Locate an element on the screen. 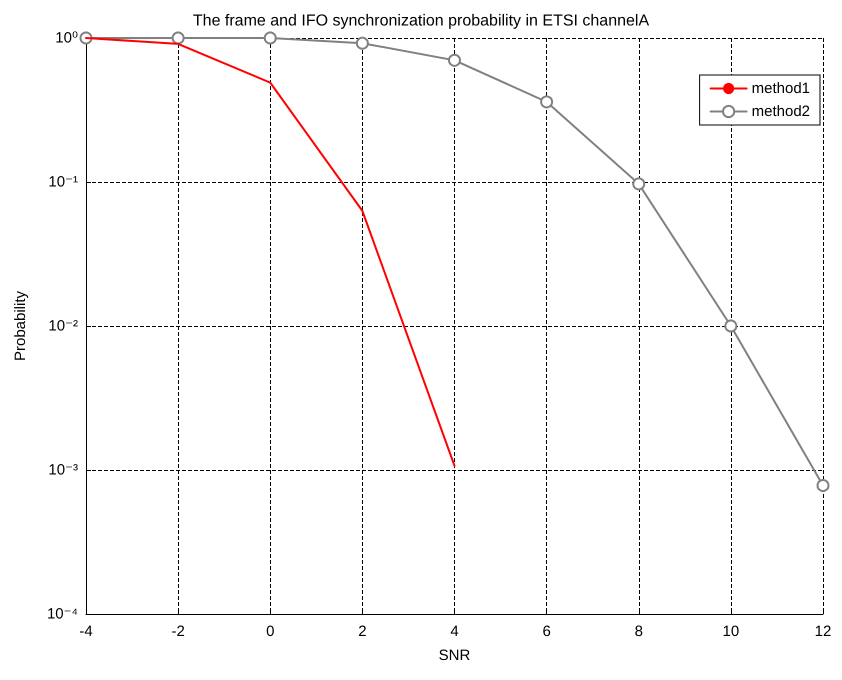 The width and height of the screenshot is (842, 680). legend-label: method1 is located at coordinates (781, 88).